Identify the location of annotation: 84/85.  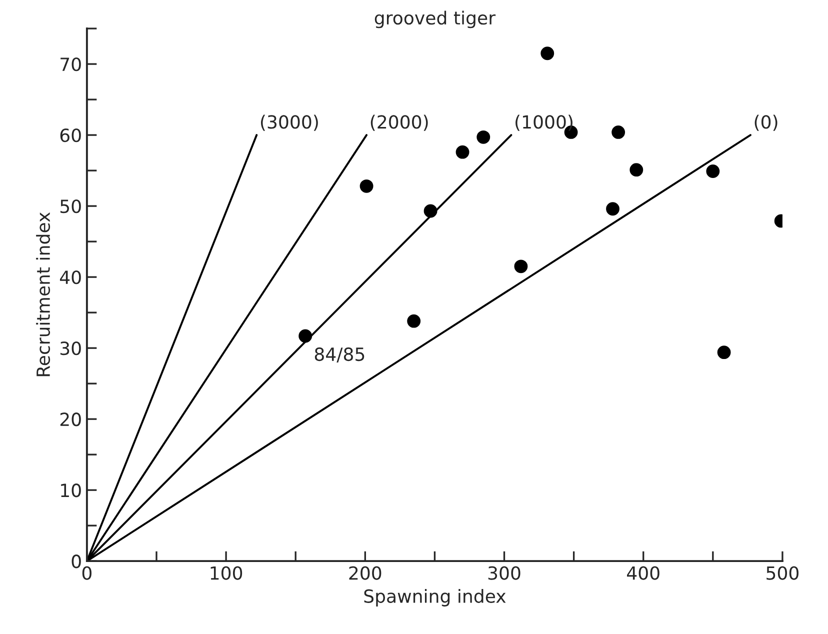
(339, 354).